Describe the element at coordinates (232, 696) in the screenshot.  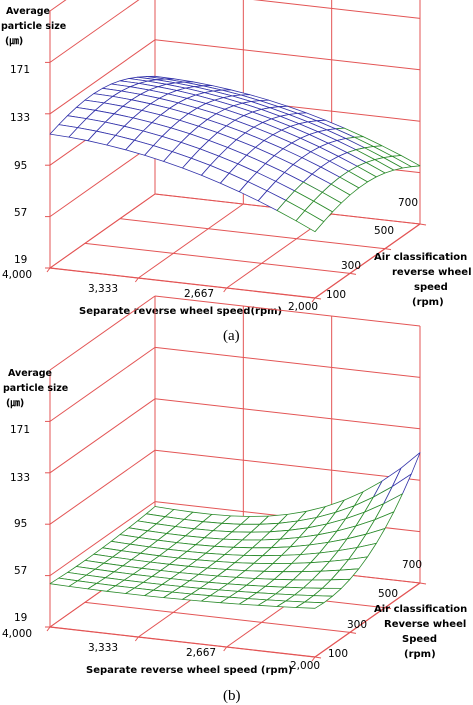
I see `caption-b: (b)` at that location.